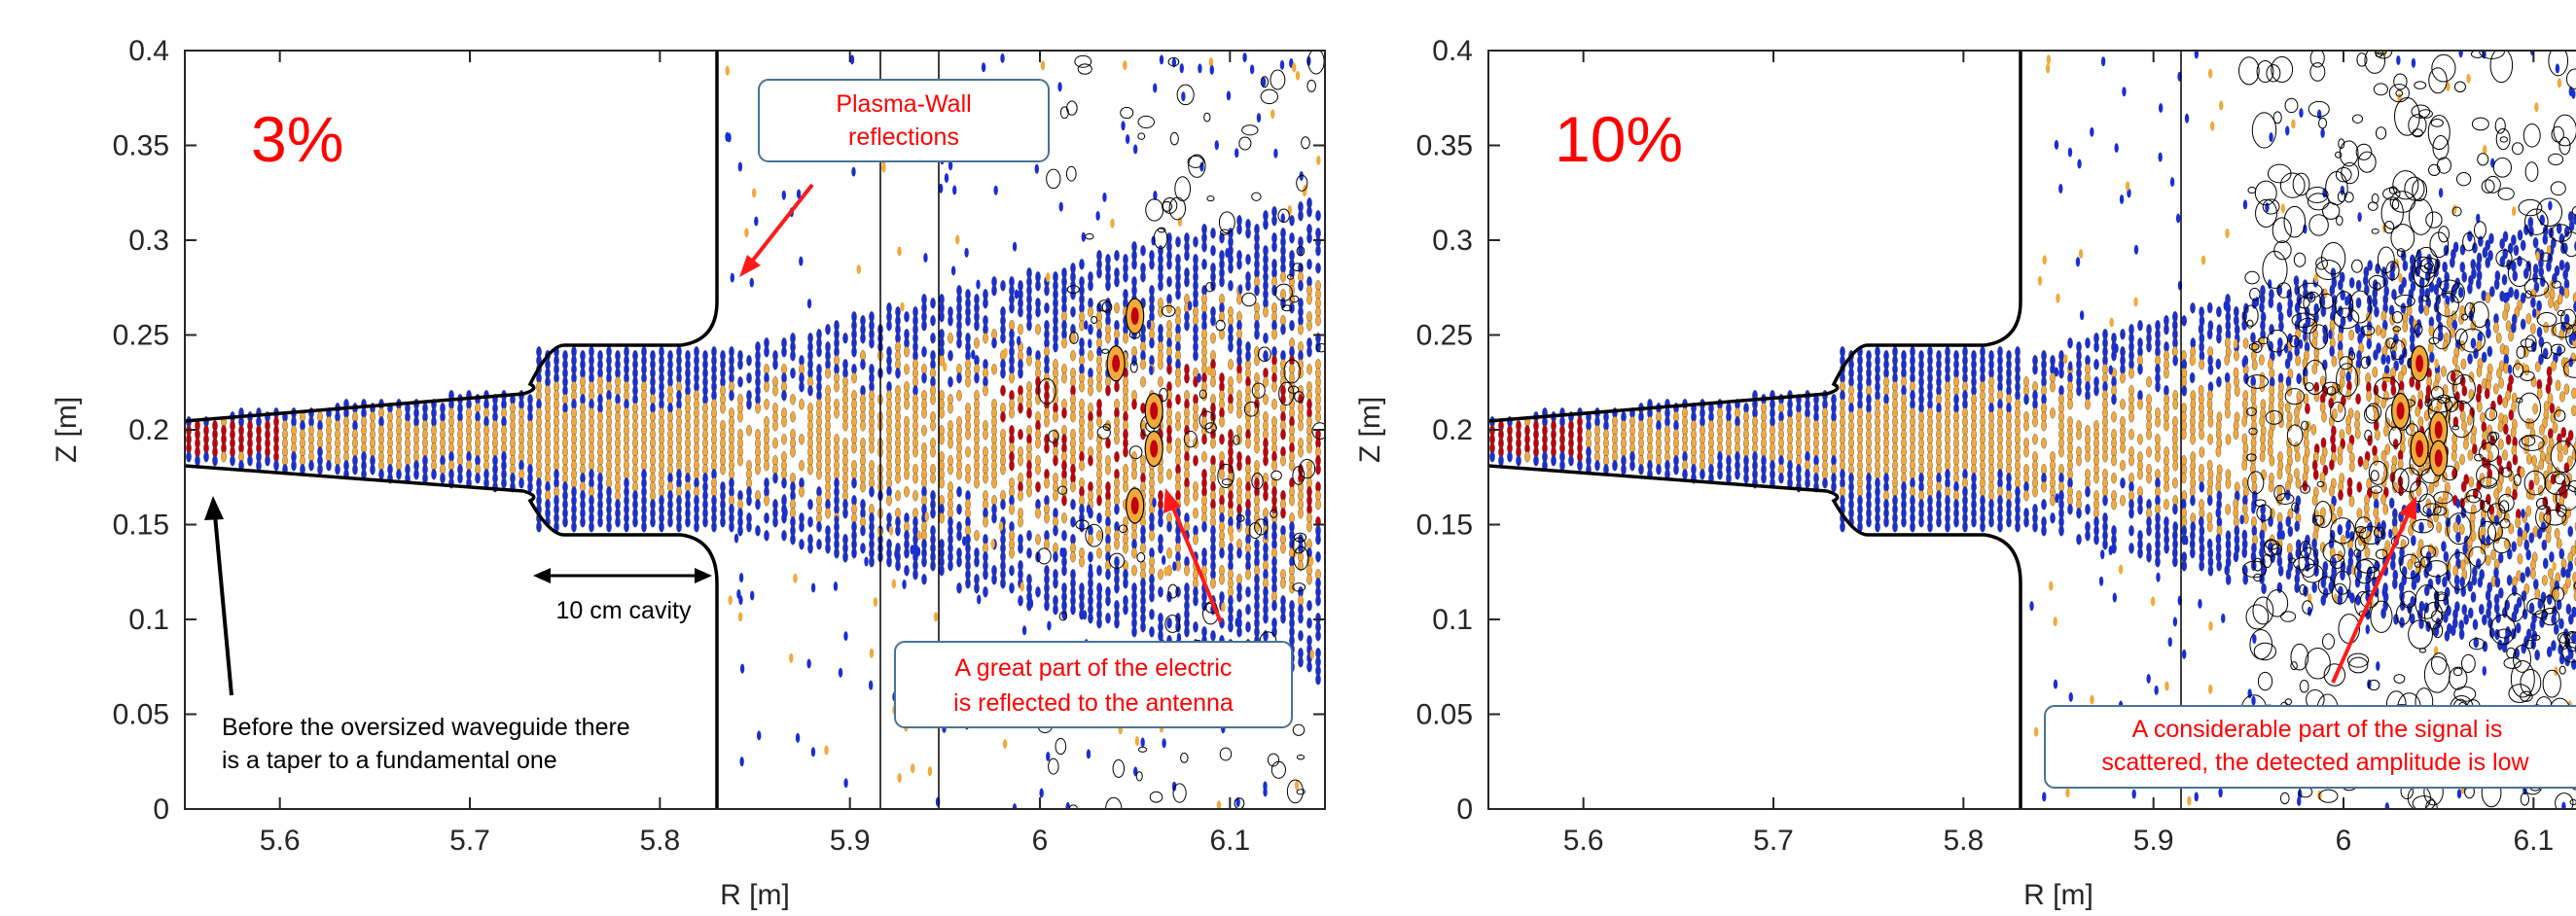 This screenshot has height=916, width=2576. I want to click on annotation-cavity: 10 cm cavity, so click(622, 598).